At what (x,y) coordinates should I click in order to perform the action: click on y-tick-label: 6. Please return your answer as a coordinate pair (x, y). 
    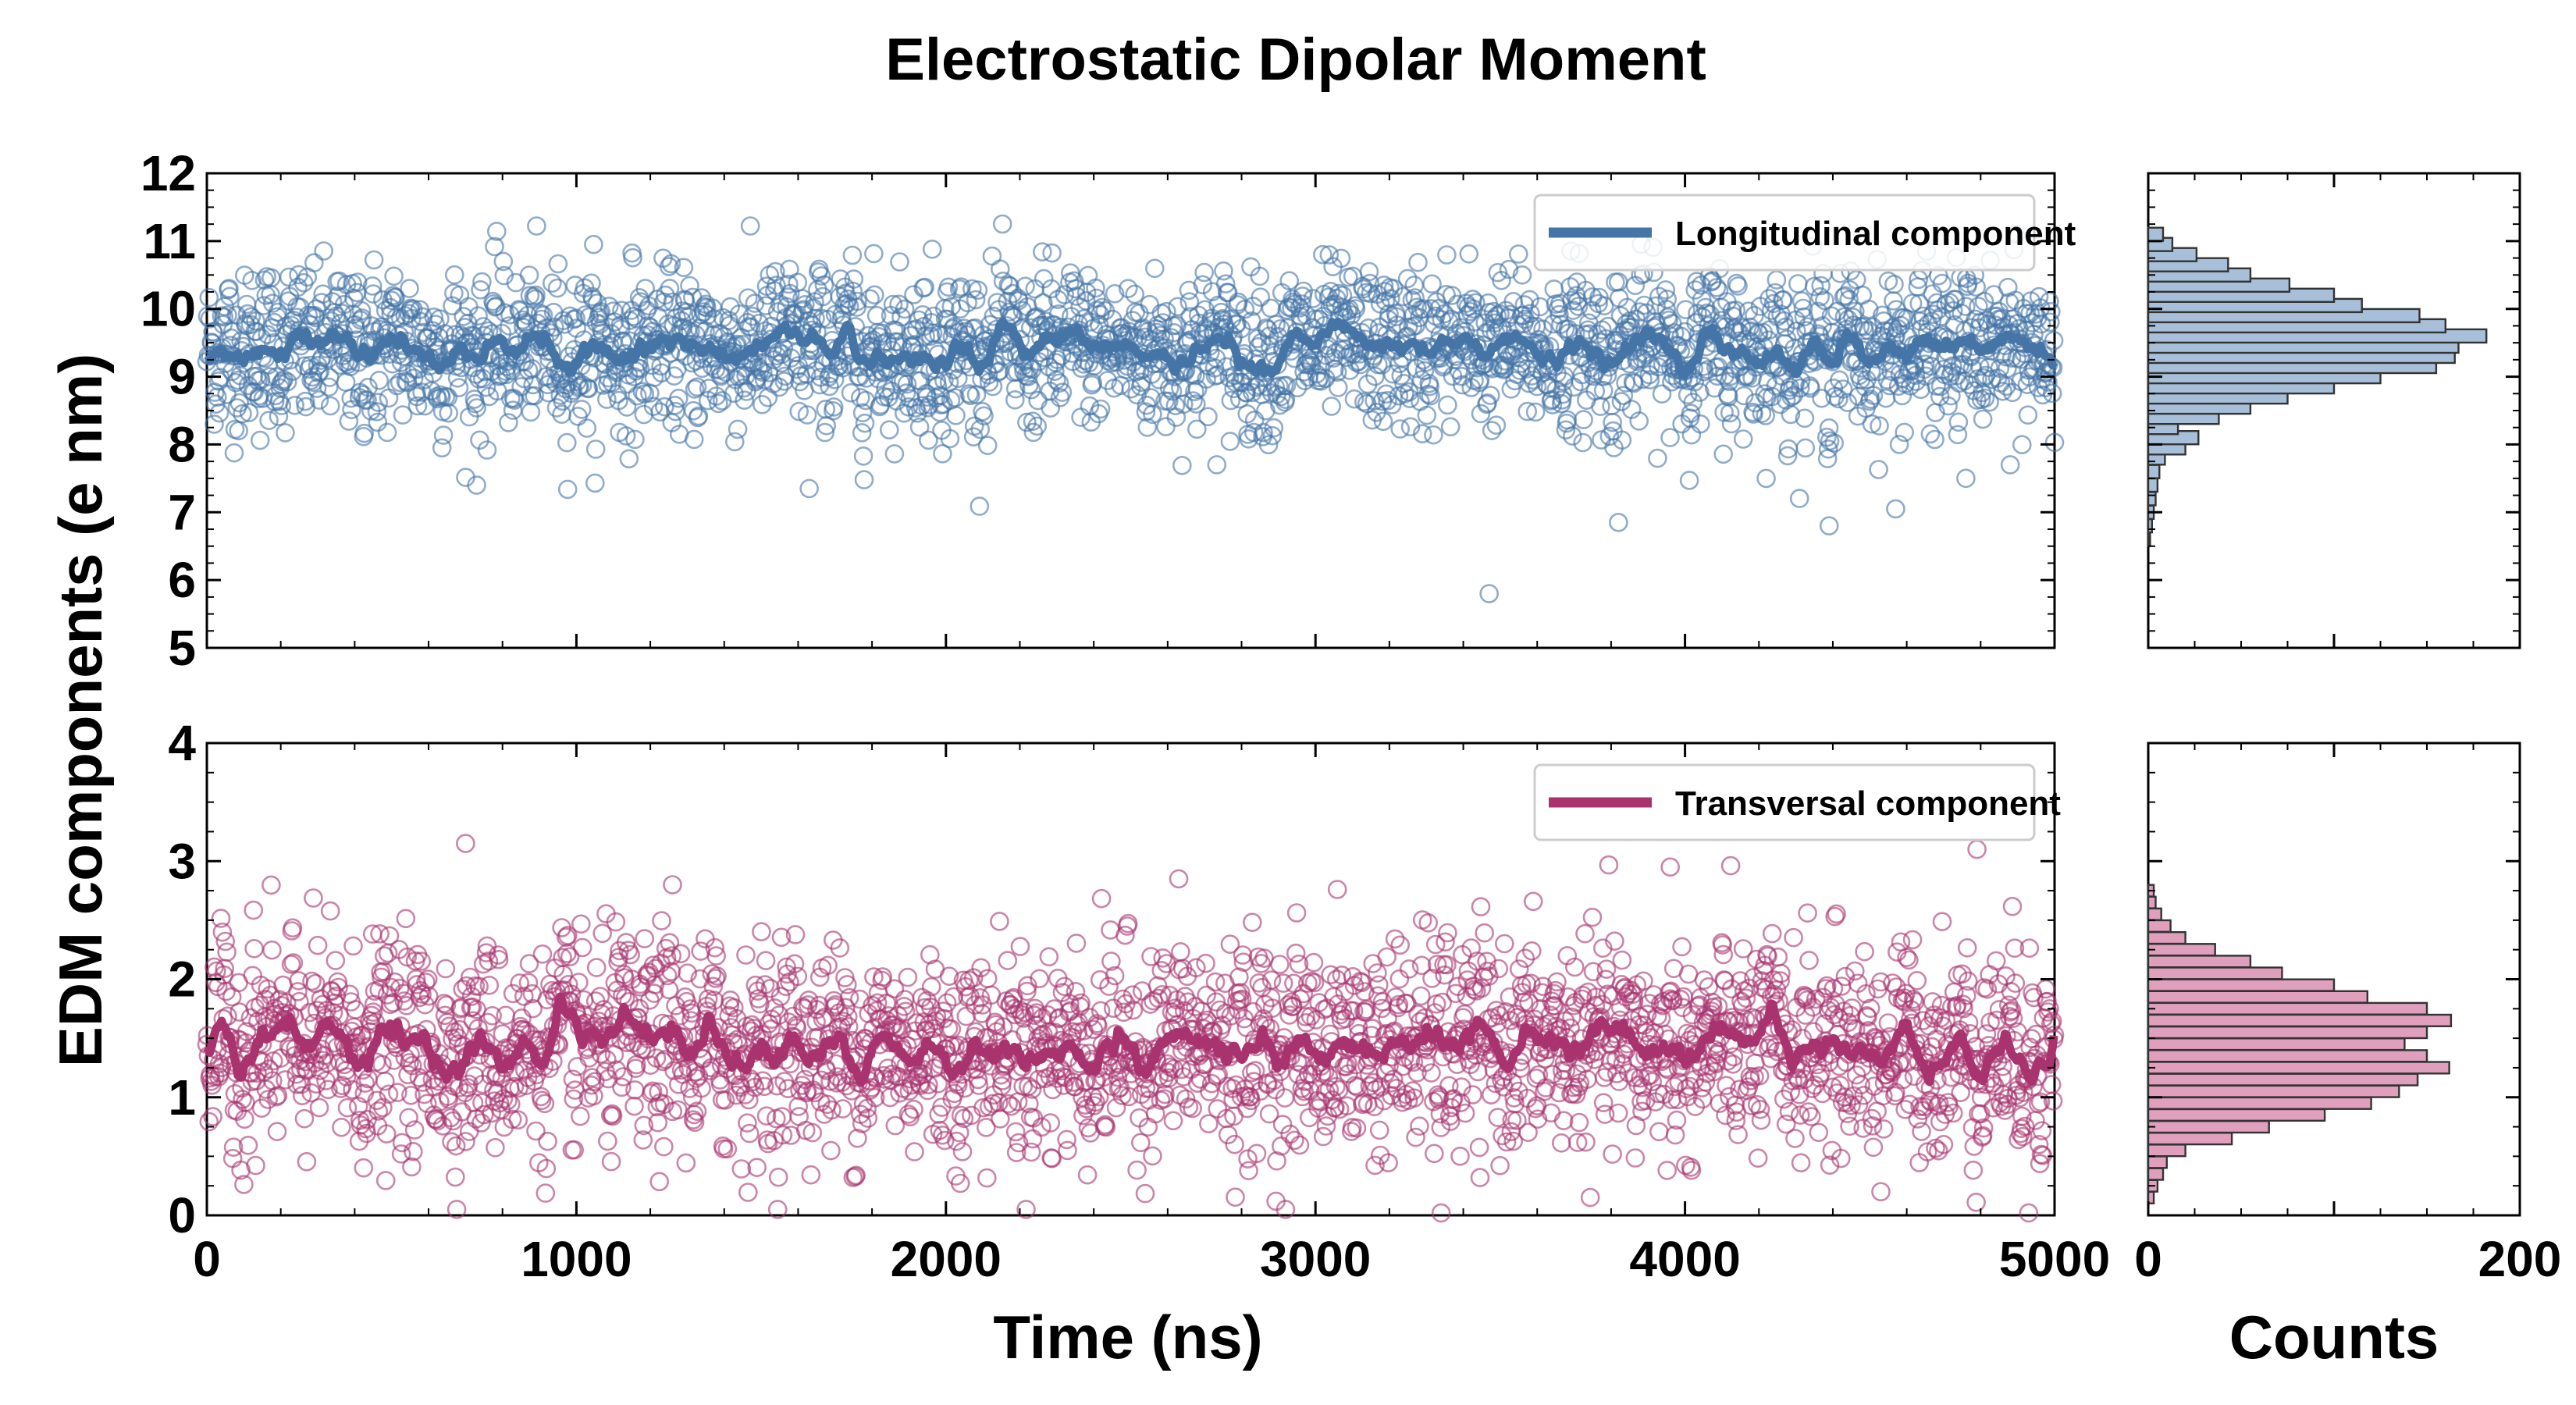
    Looking at the image, I should click on (182, 580).